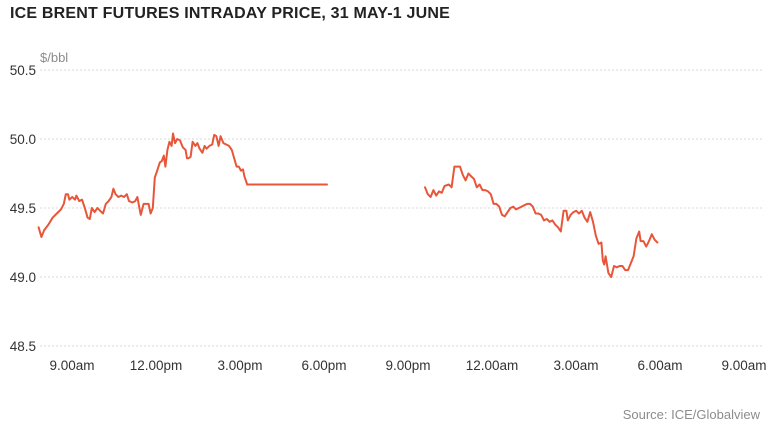 This screenshot has height=430, width=770. What do you see at coordinates (23, 277) in the screenshot?
I see `y-tick-label: 49.0` at bounding box center [23, 277].